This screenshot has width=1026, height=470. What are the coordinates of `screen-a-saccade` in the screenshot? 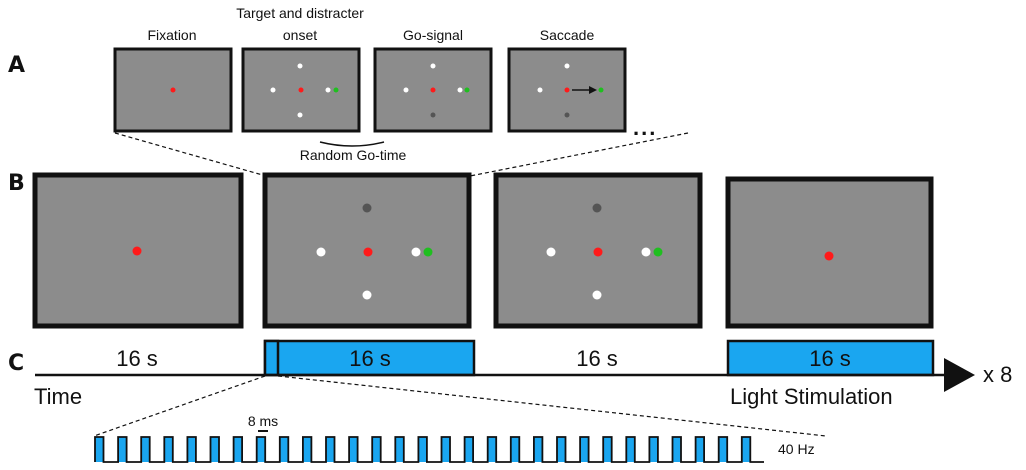 It's located at (567, 90).